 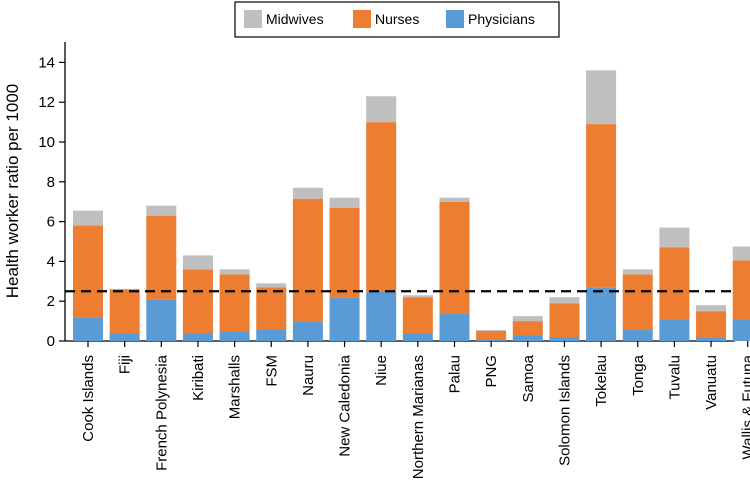 What do you see at coordinates (161, 412) in the screenshot?
I see `category-label: French Polynesia` at bounding box center [161, 412].